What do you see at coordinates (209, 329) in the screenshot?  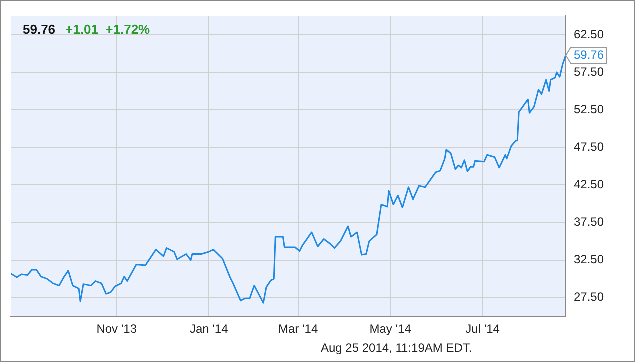 I see `x-tick-label: Jan '14` at bounding box center [209, 329].